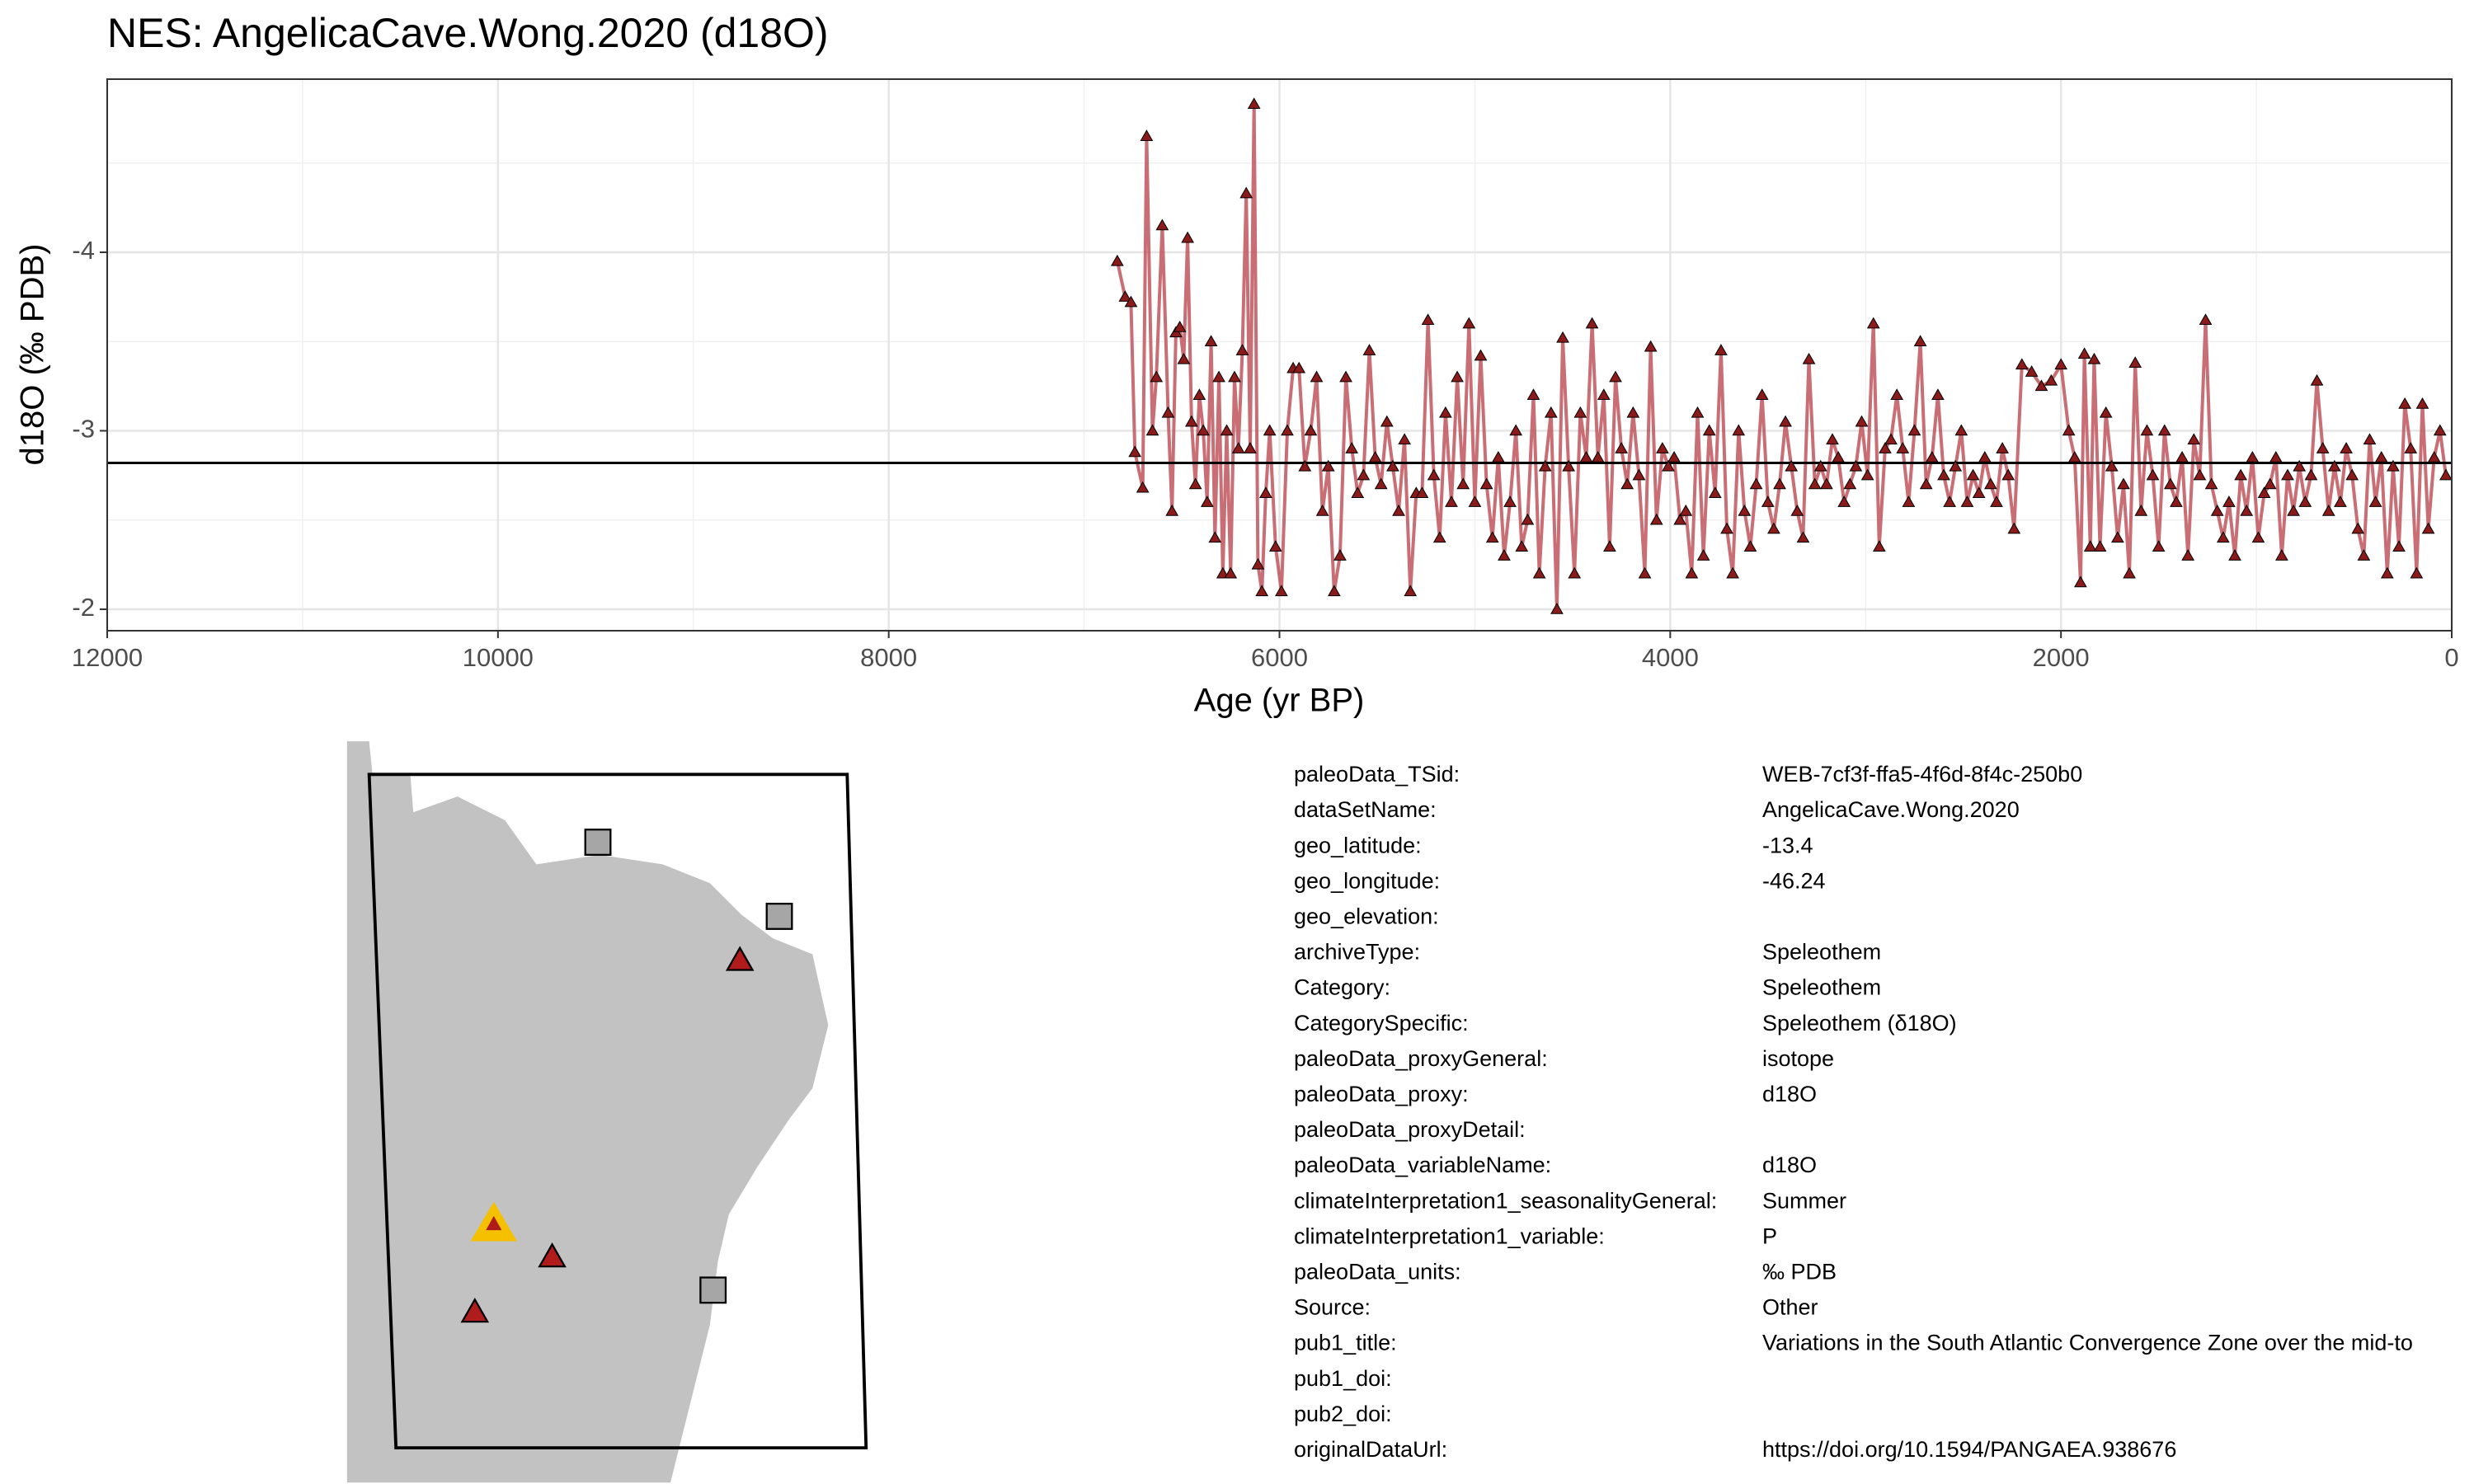  What do you see at coordinates (1345, 1343) in the screenshot?
I see `meta-key: pub1_title:` at bounding box center [1345, 1343].